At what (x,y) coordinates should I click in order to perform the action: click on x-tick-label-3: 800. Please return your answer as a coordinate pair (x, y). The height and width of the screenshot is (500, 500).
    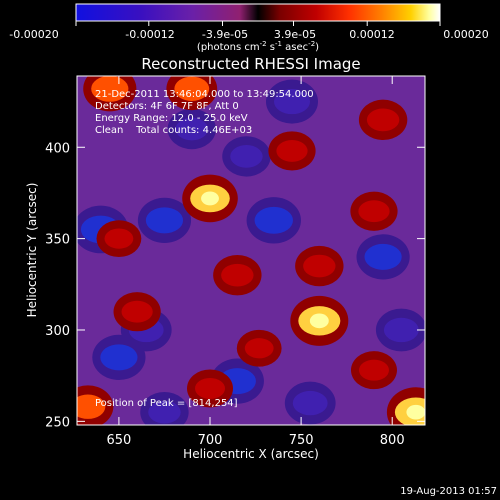
    Looking at the image, I should click on (392, 440).